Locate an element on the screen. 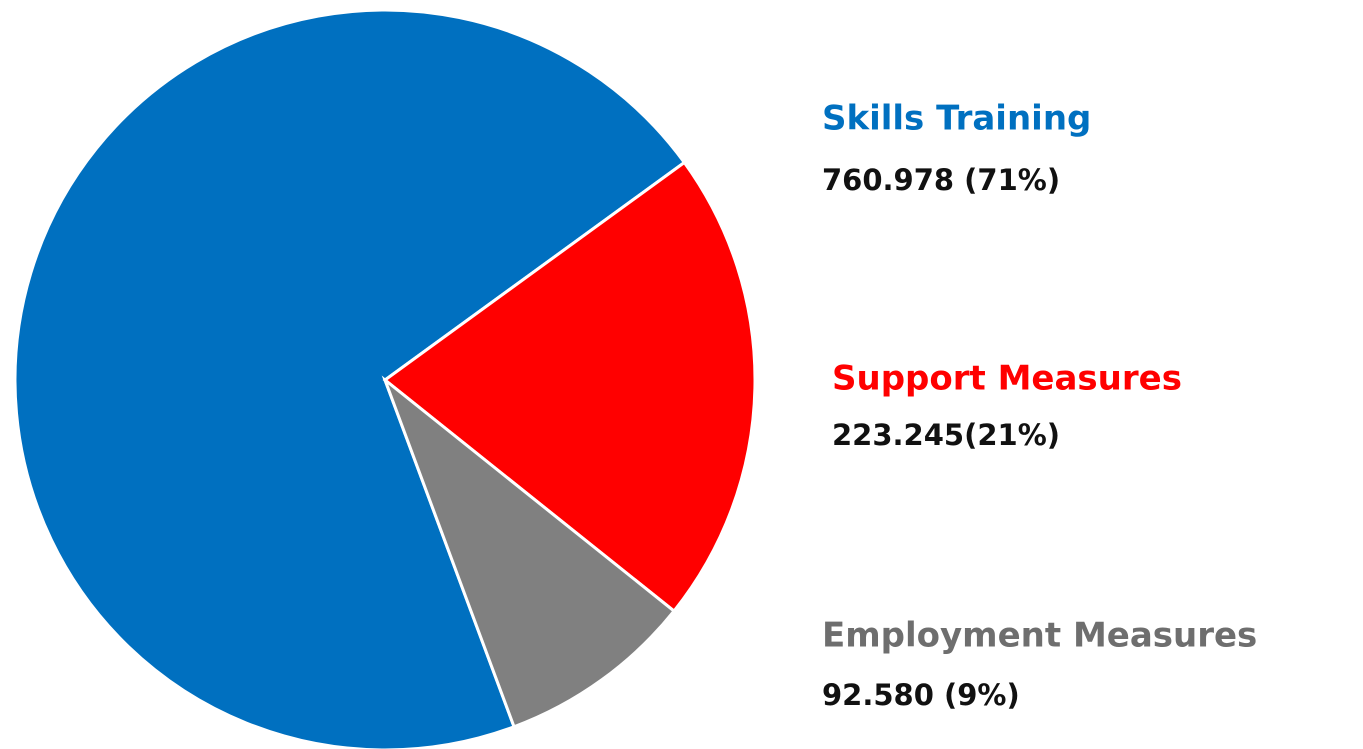 Image resolution: width=1363 pixels, height=749 pixels. value-label: 223.245(21%) is located at coordinates (946, 435).